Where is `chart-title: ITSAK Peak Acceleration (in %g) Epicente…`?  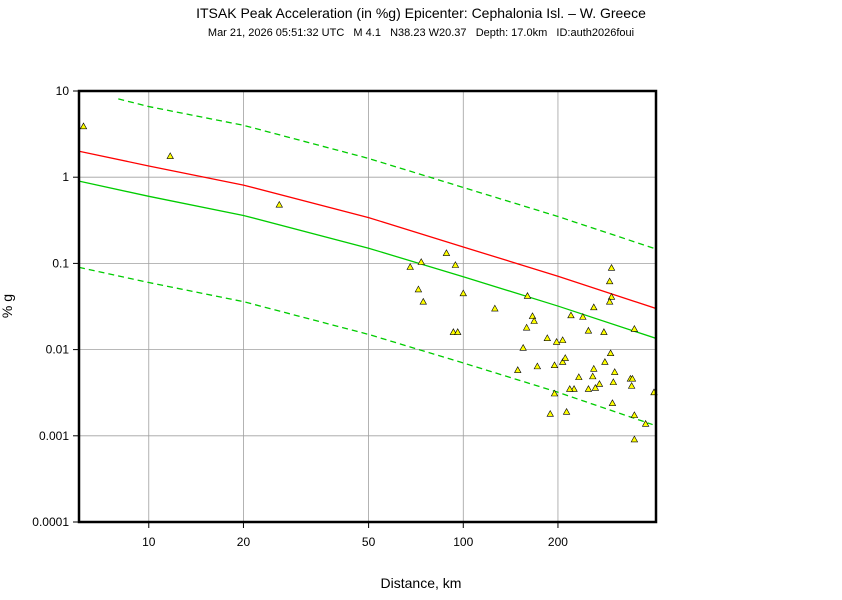 chart-title: ITSAK Peak Acceleration (in %g) Epicente… is located at coordinates (421, 13).